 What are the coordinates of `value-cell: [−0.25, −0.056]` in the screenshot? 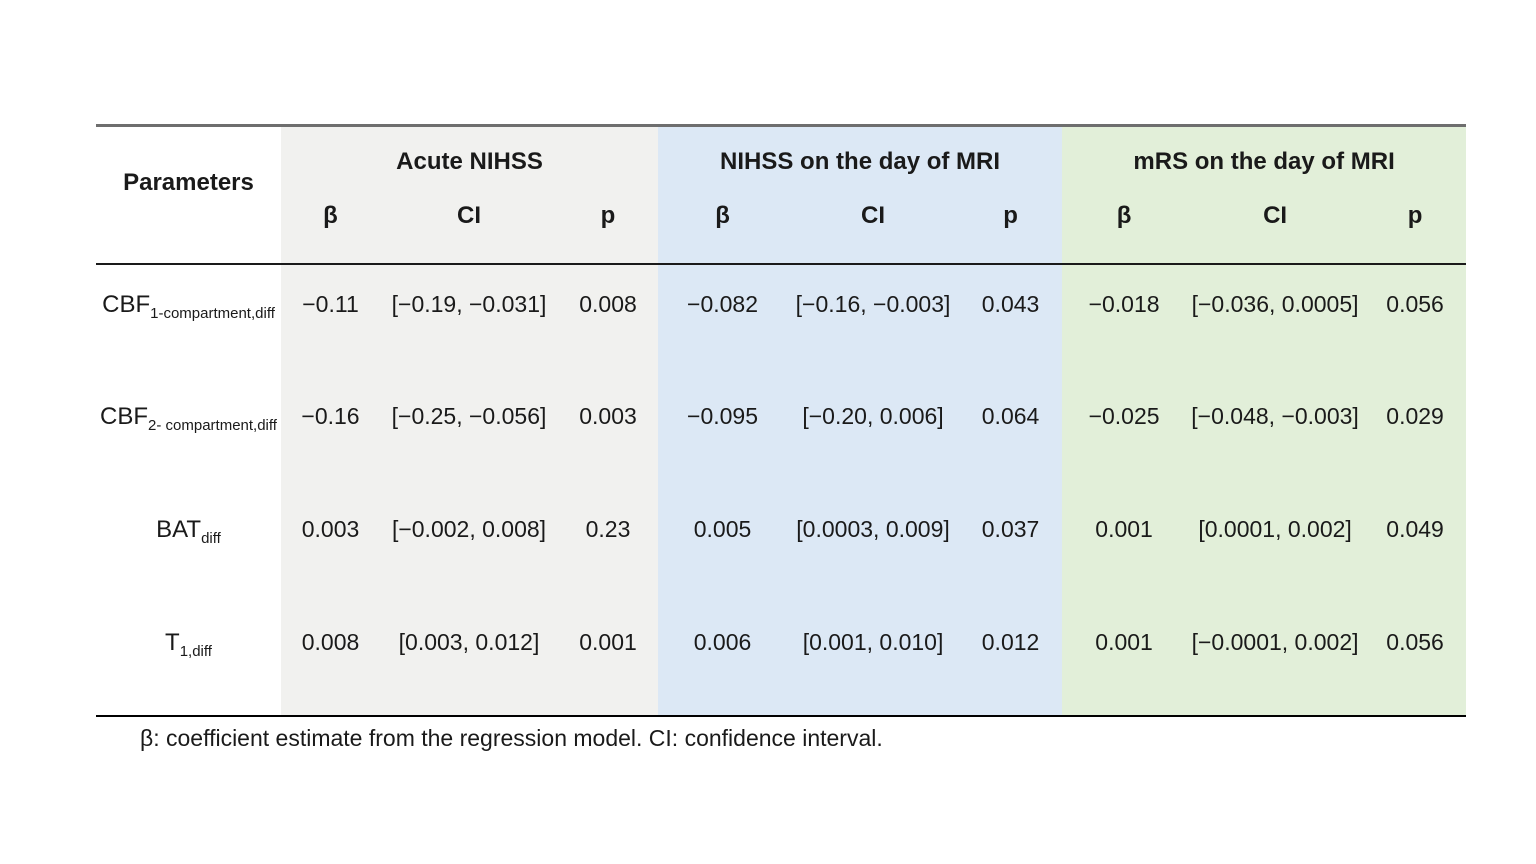 It's located at (469, 433).